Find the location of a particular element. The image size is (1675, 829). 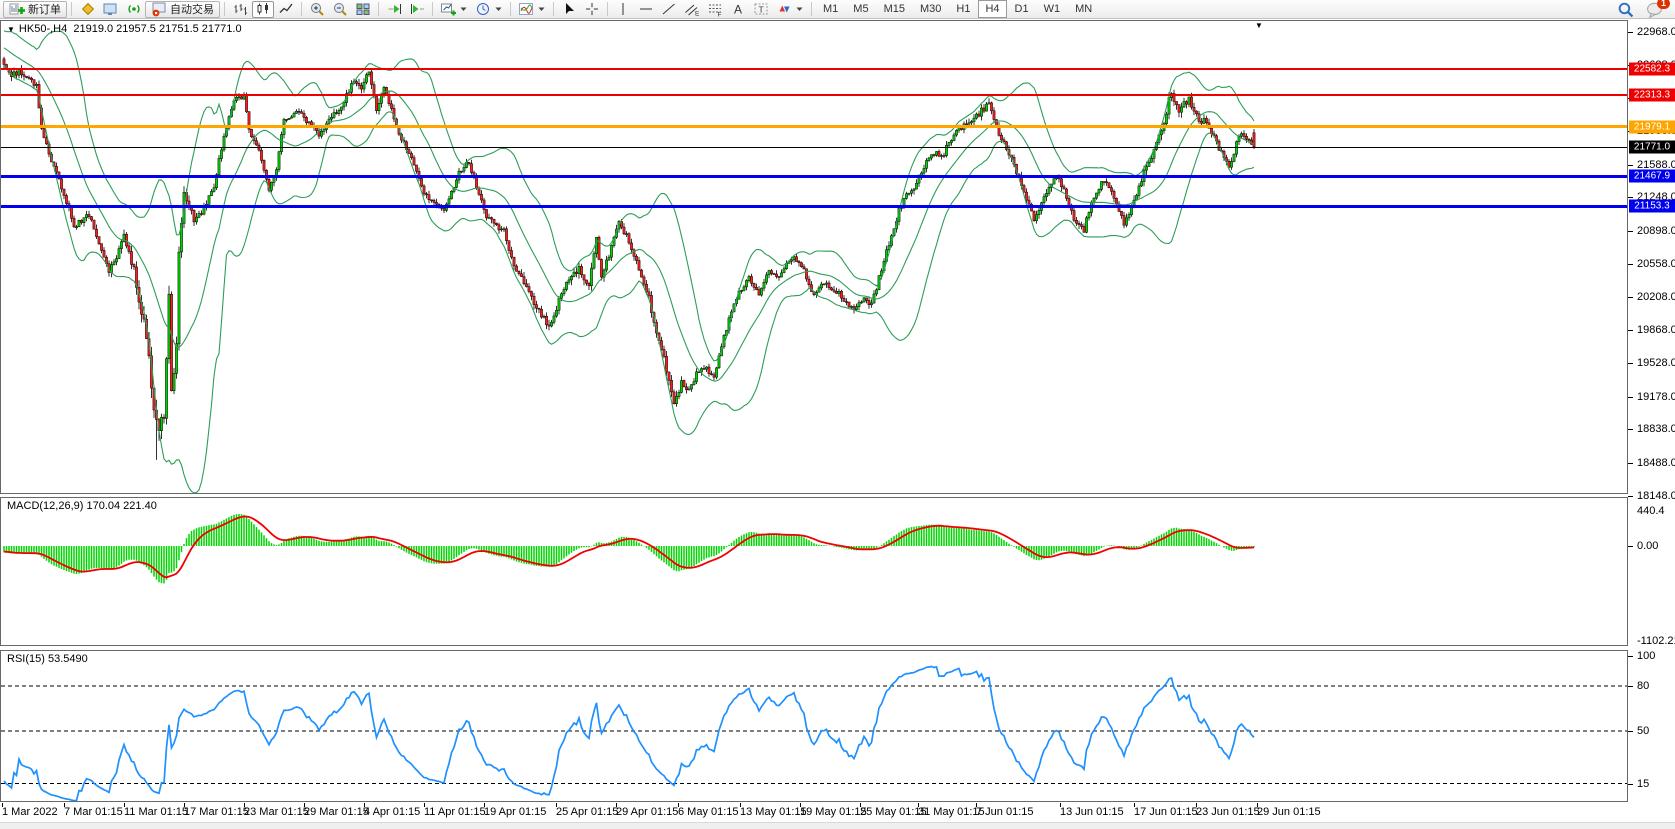

svg-text: A is located at coordinates (738, 10).